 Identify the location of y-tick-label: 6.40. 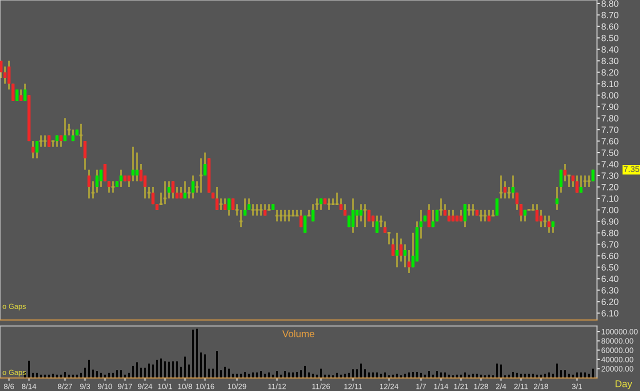
(610, 279).